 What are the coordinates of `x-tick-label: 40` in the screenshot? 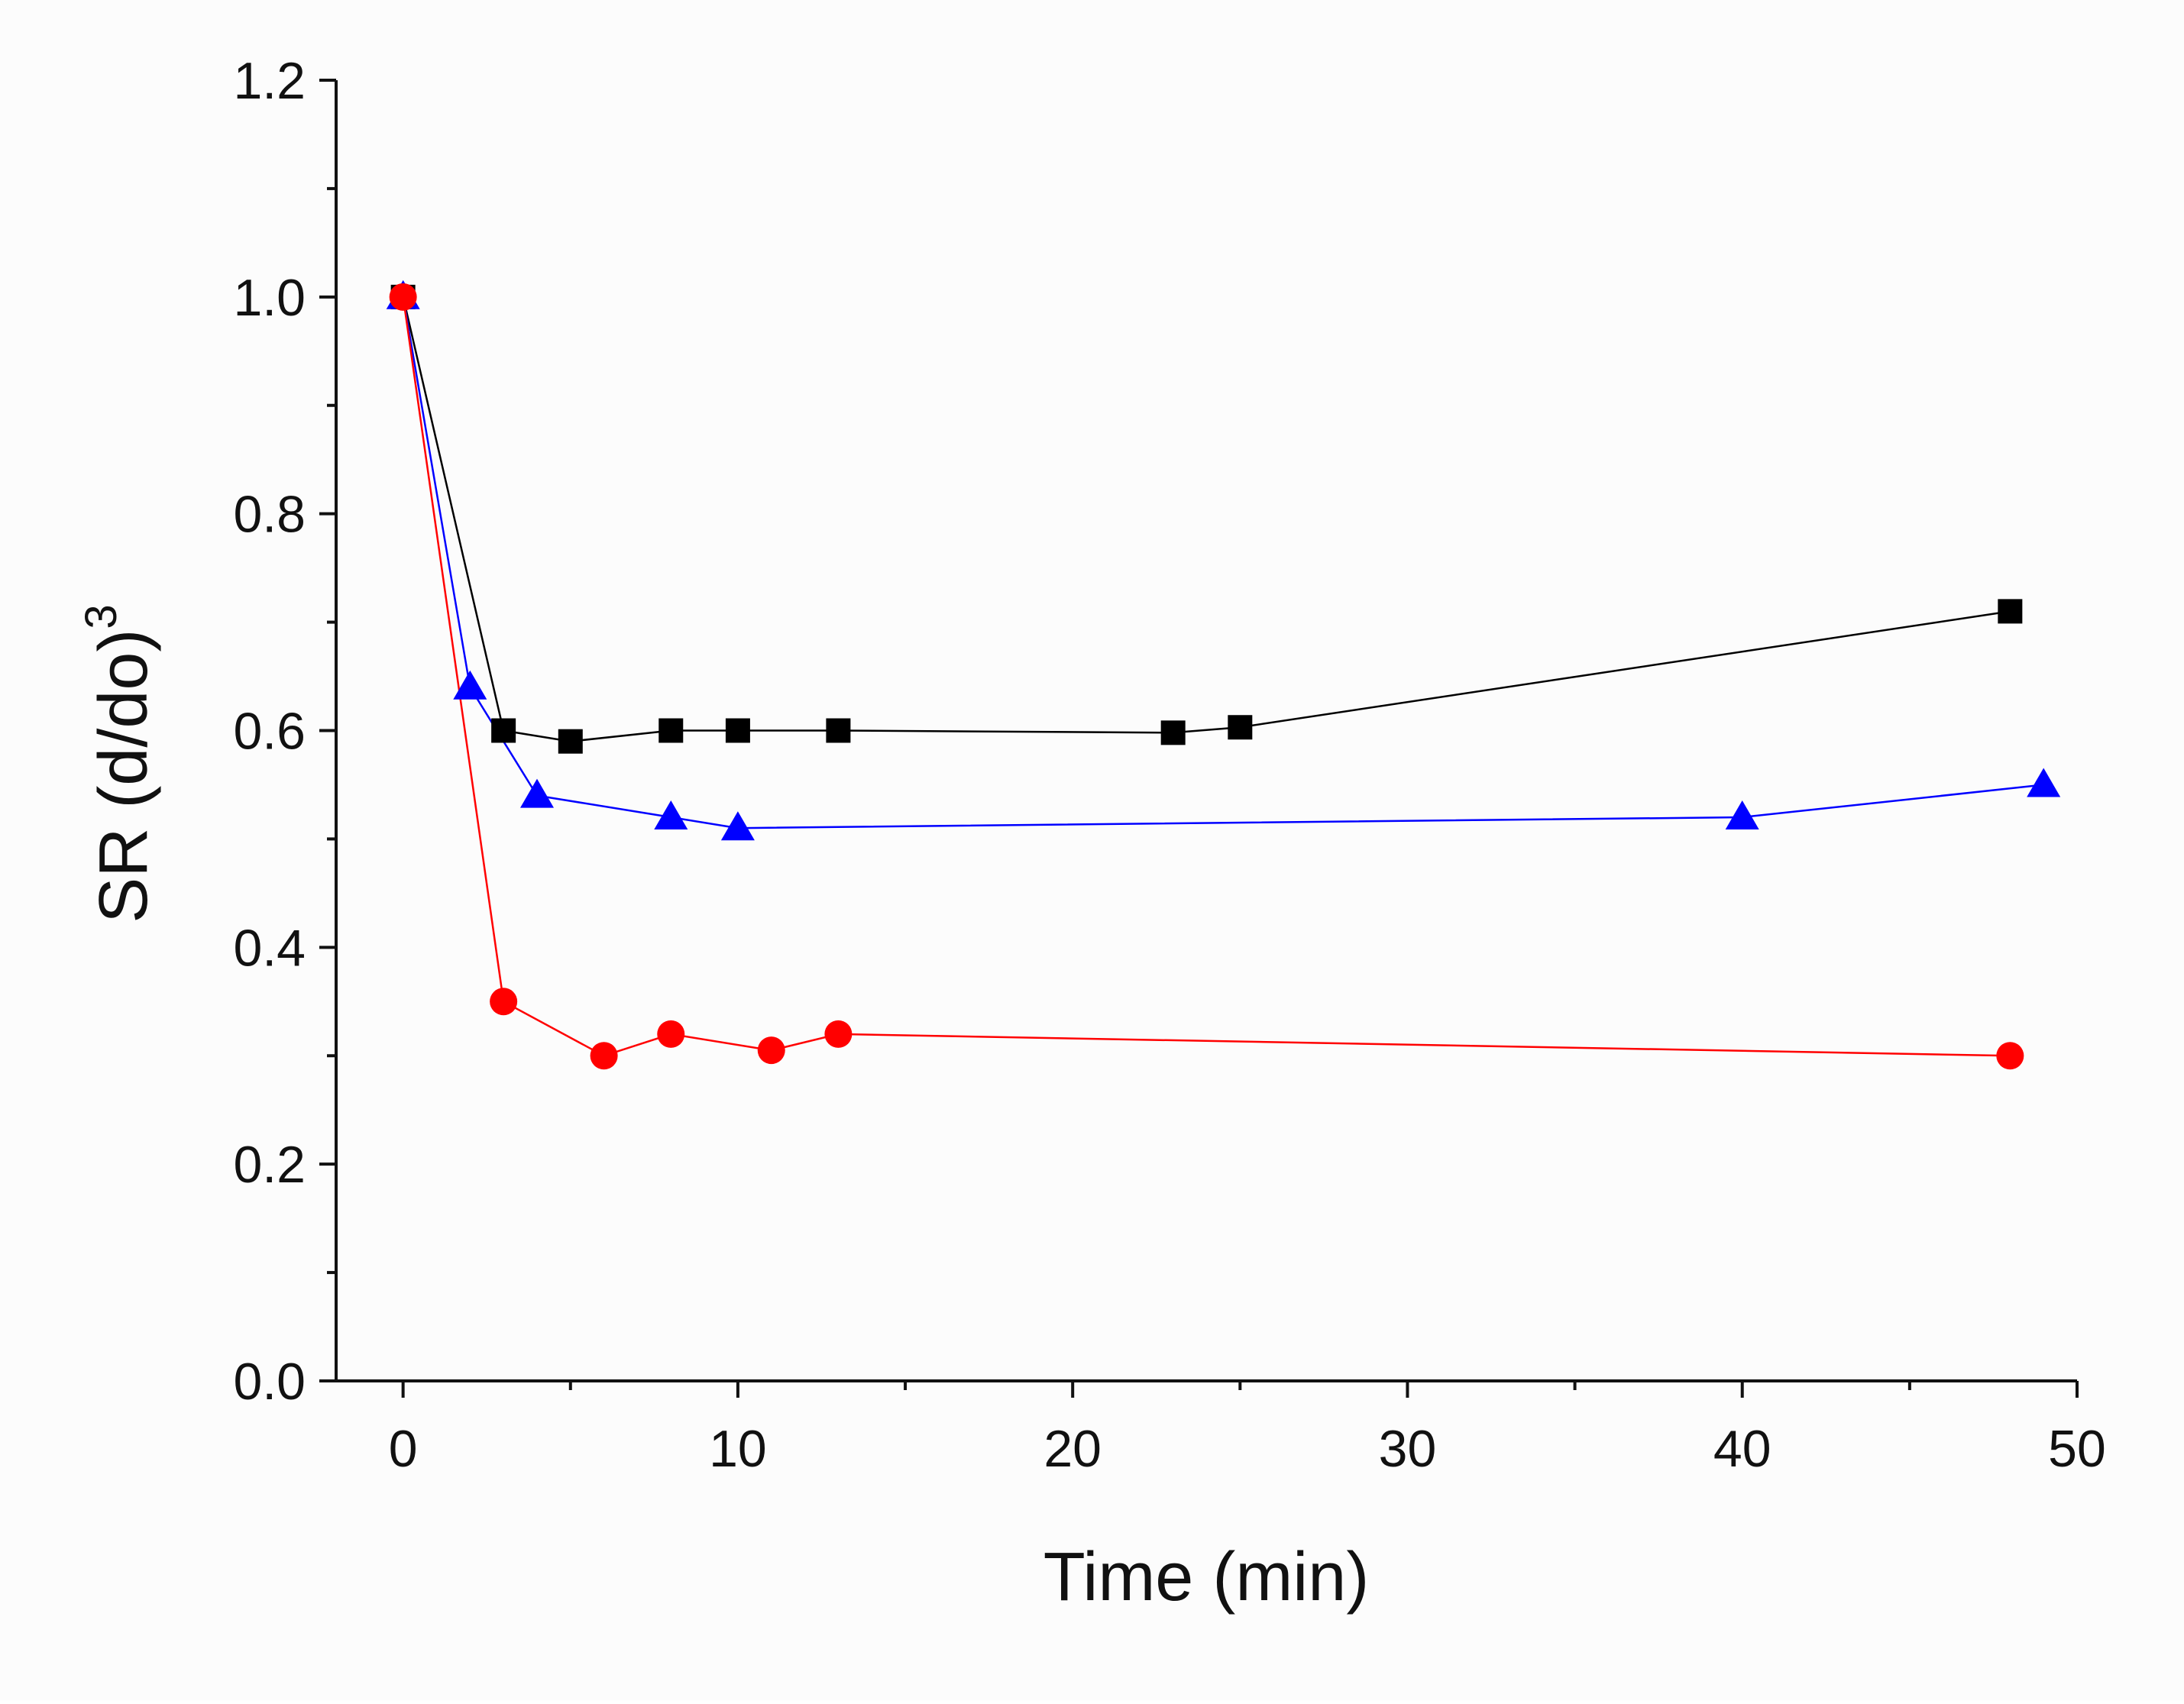 It's located at (1742, 1449).